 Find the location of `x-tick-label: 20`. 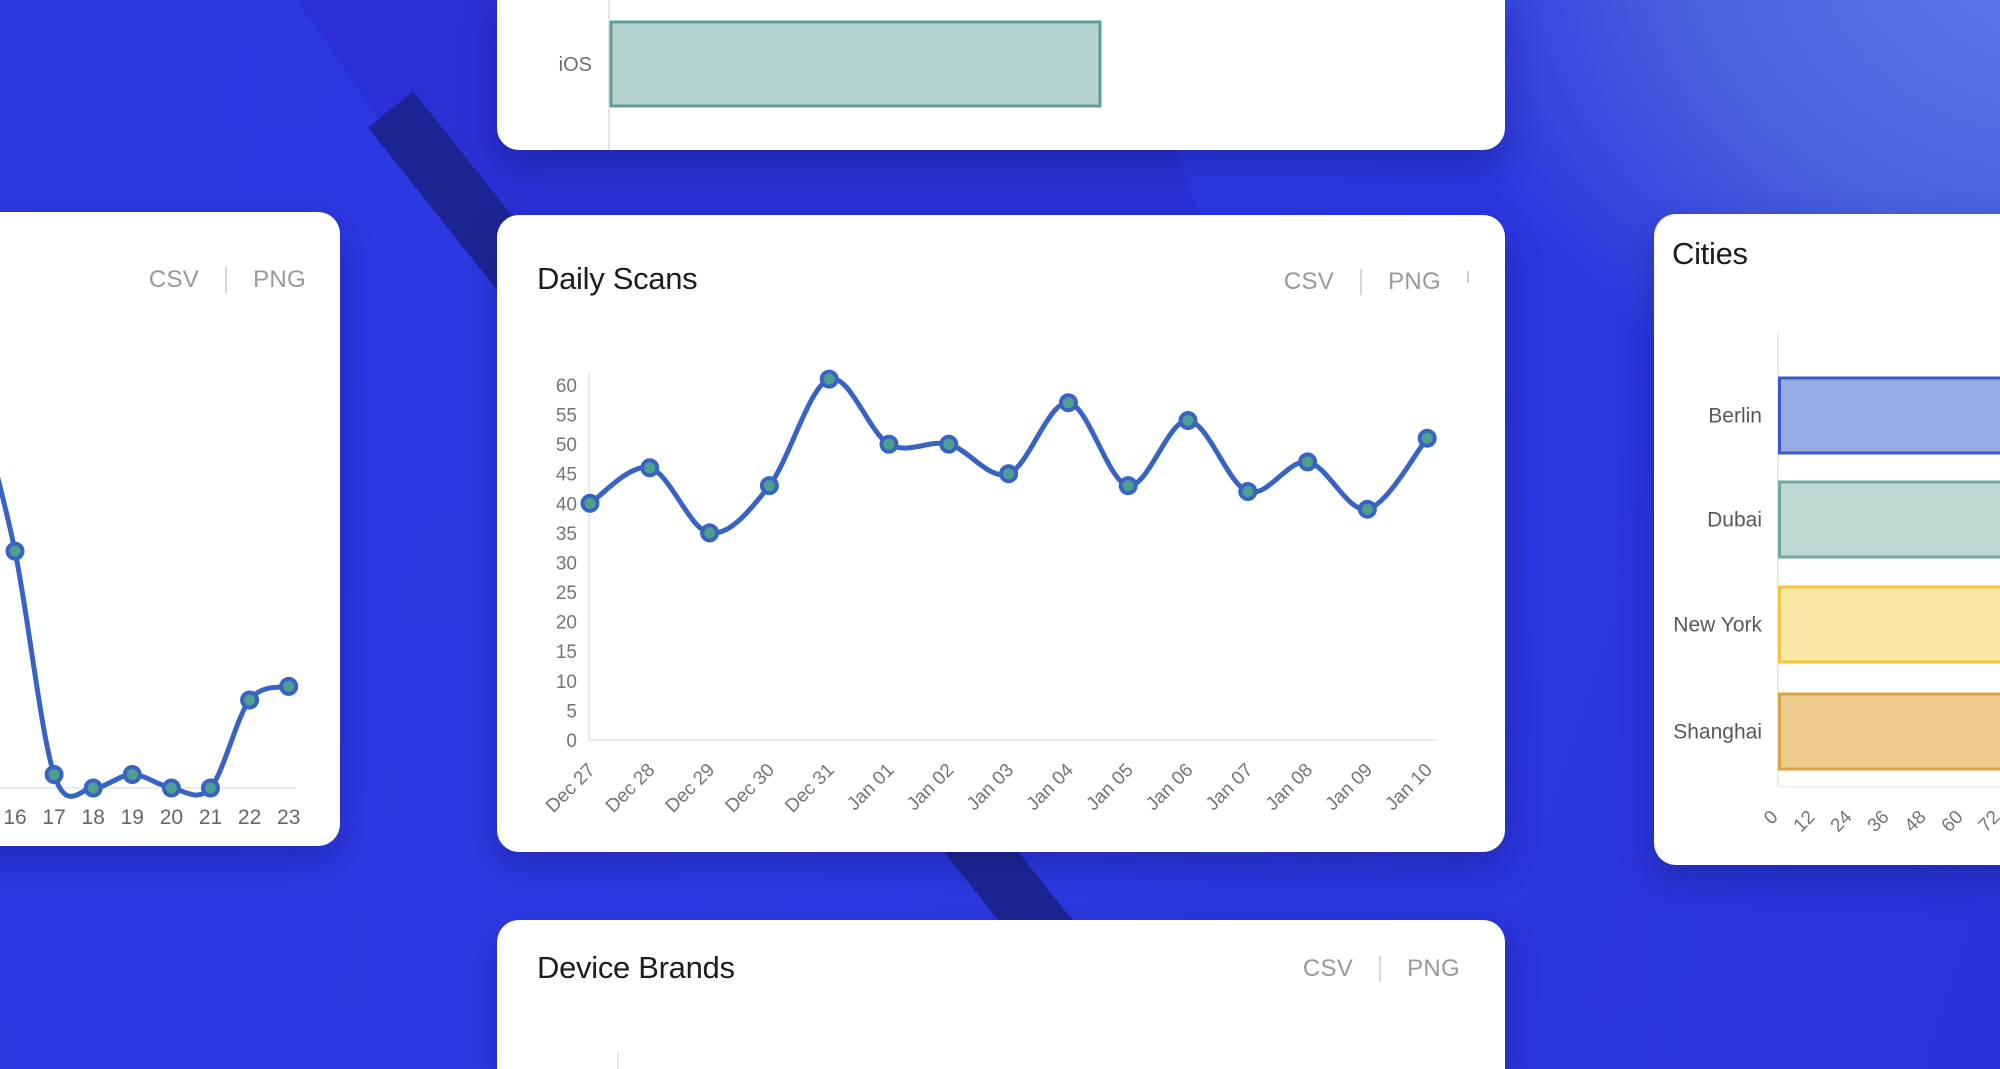

x-tick-label: 20 is located at coordinates (171, 817).